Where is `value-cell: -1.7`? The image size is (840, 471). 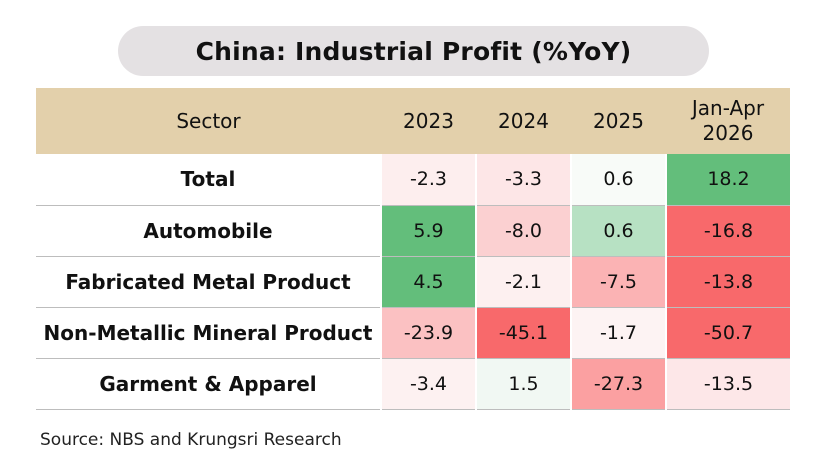 value-cell: -1.7 is located at coordinates (618, 333).